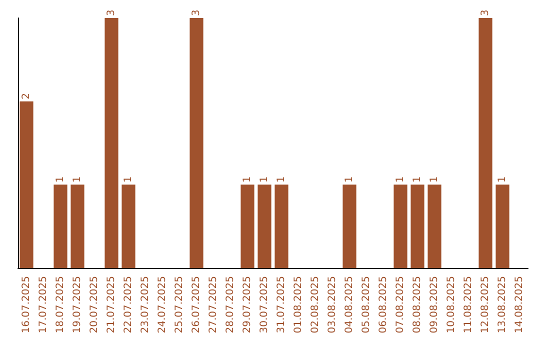 Image resolution: width=540 pixels, height=340 pixels. What do you see at coordinates (179, 305) in the screenshot?
I see `x-tick-label: 25.07.2025` at bounding box center [179, 305].